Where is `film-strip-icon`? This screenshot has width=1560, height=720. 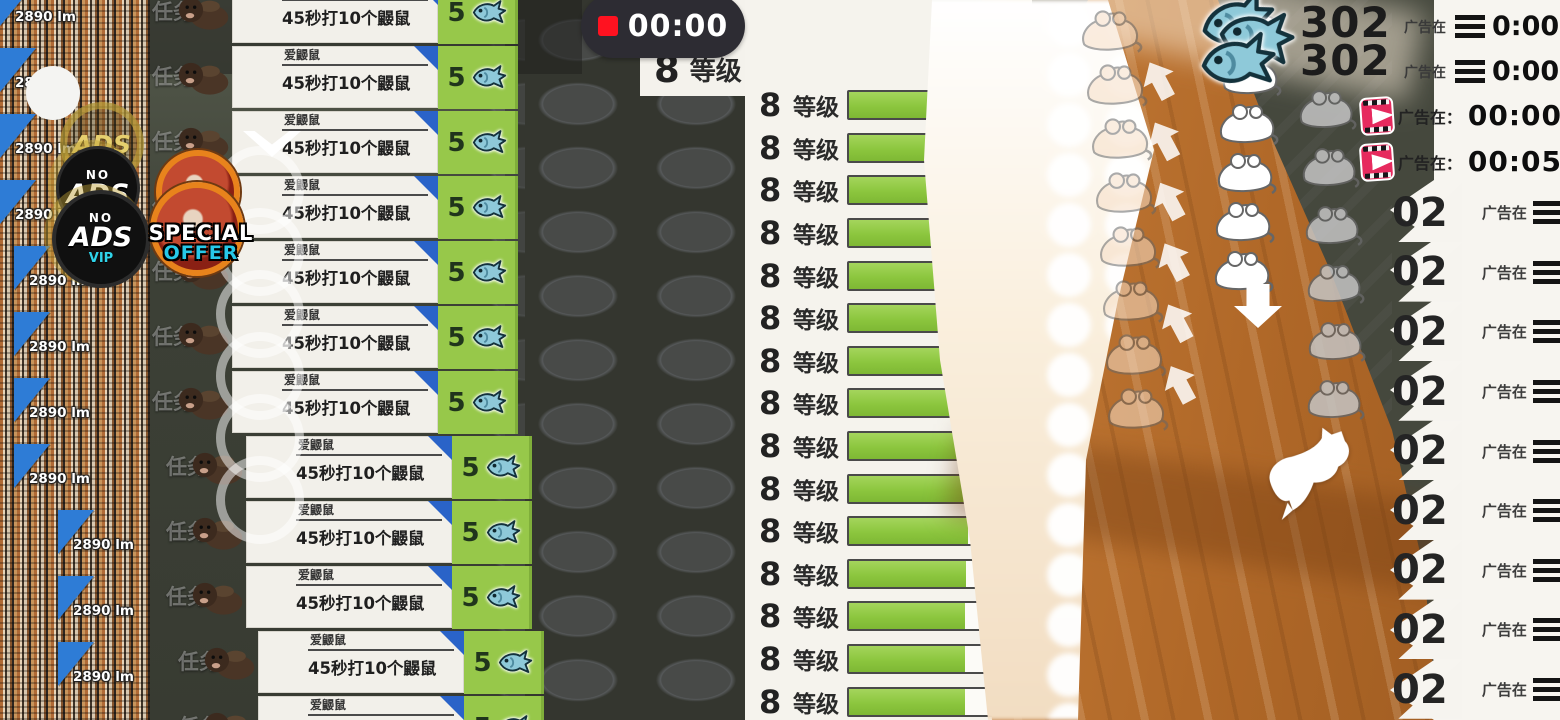
film-strip-icon is located at coordinates (1376, 102).